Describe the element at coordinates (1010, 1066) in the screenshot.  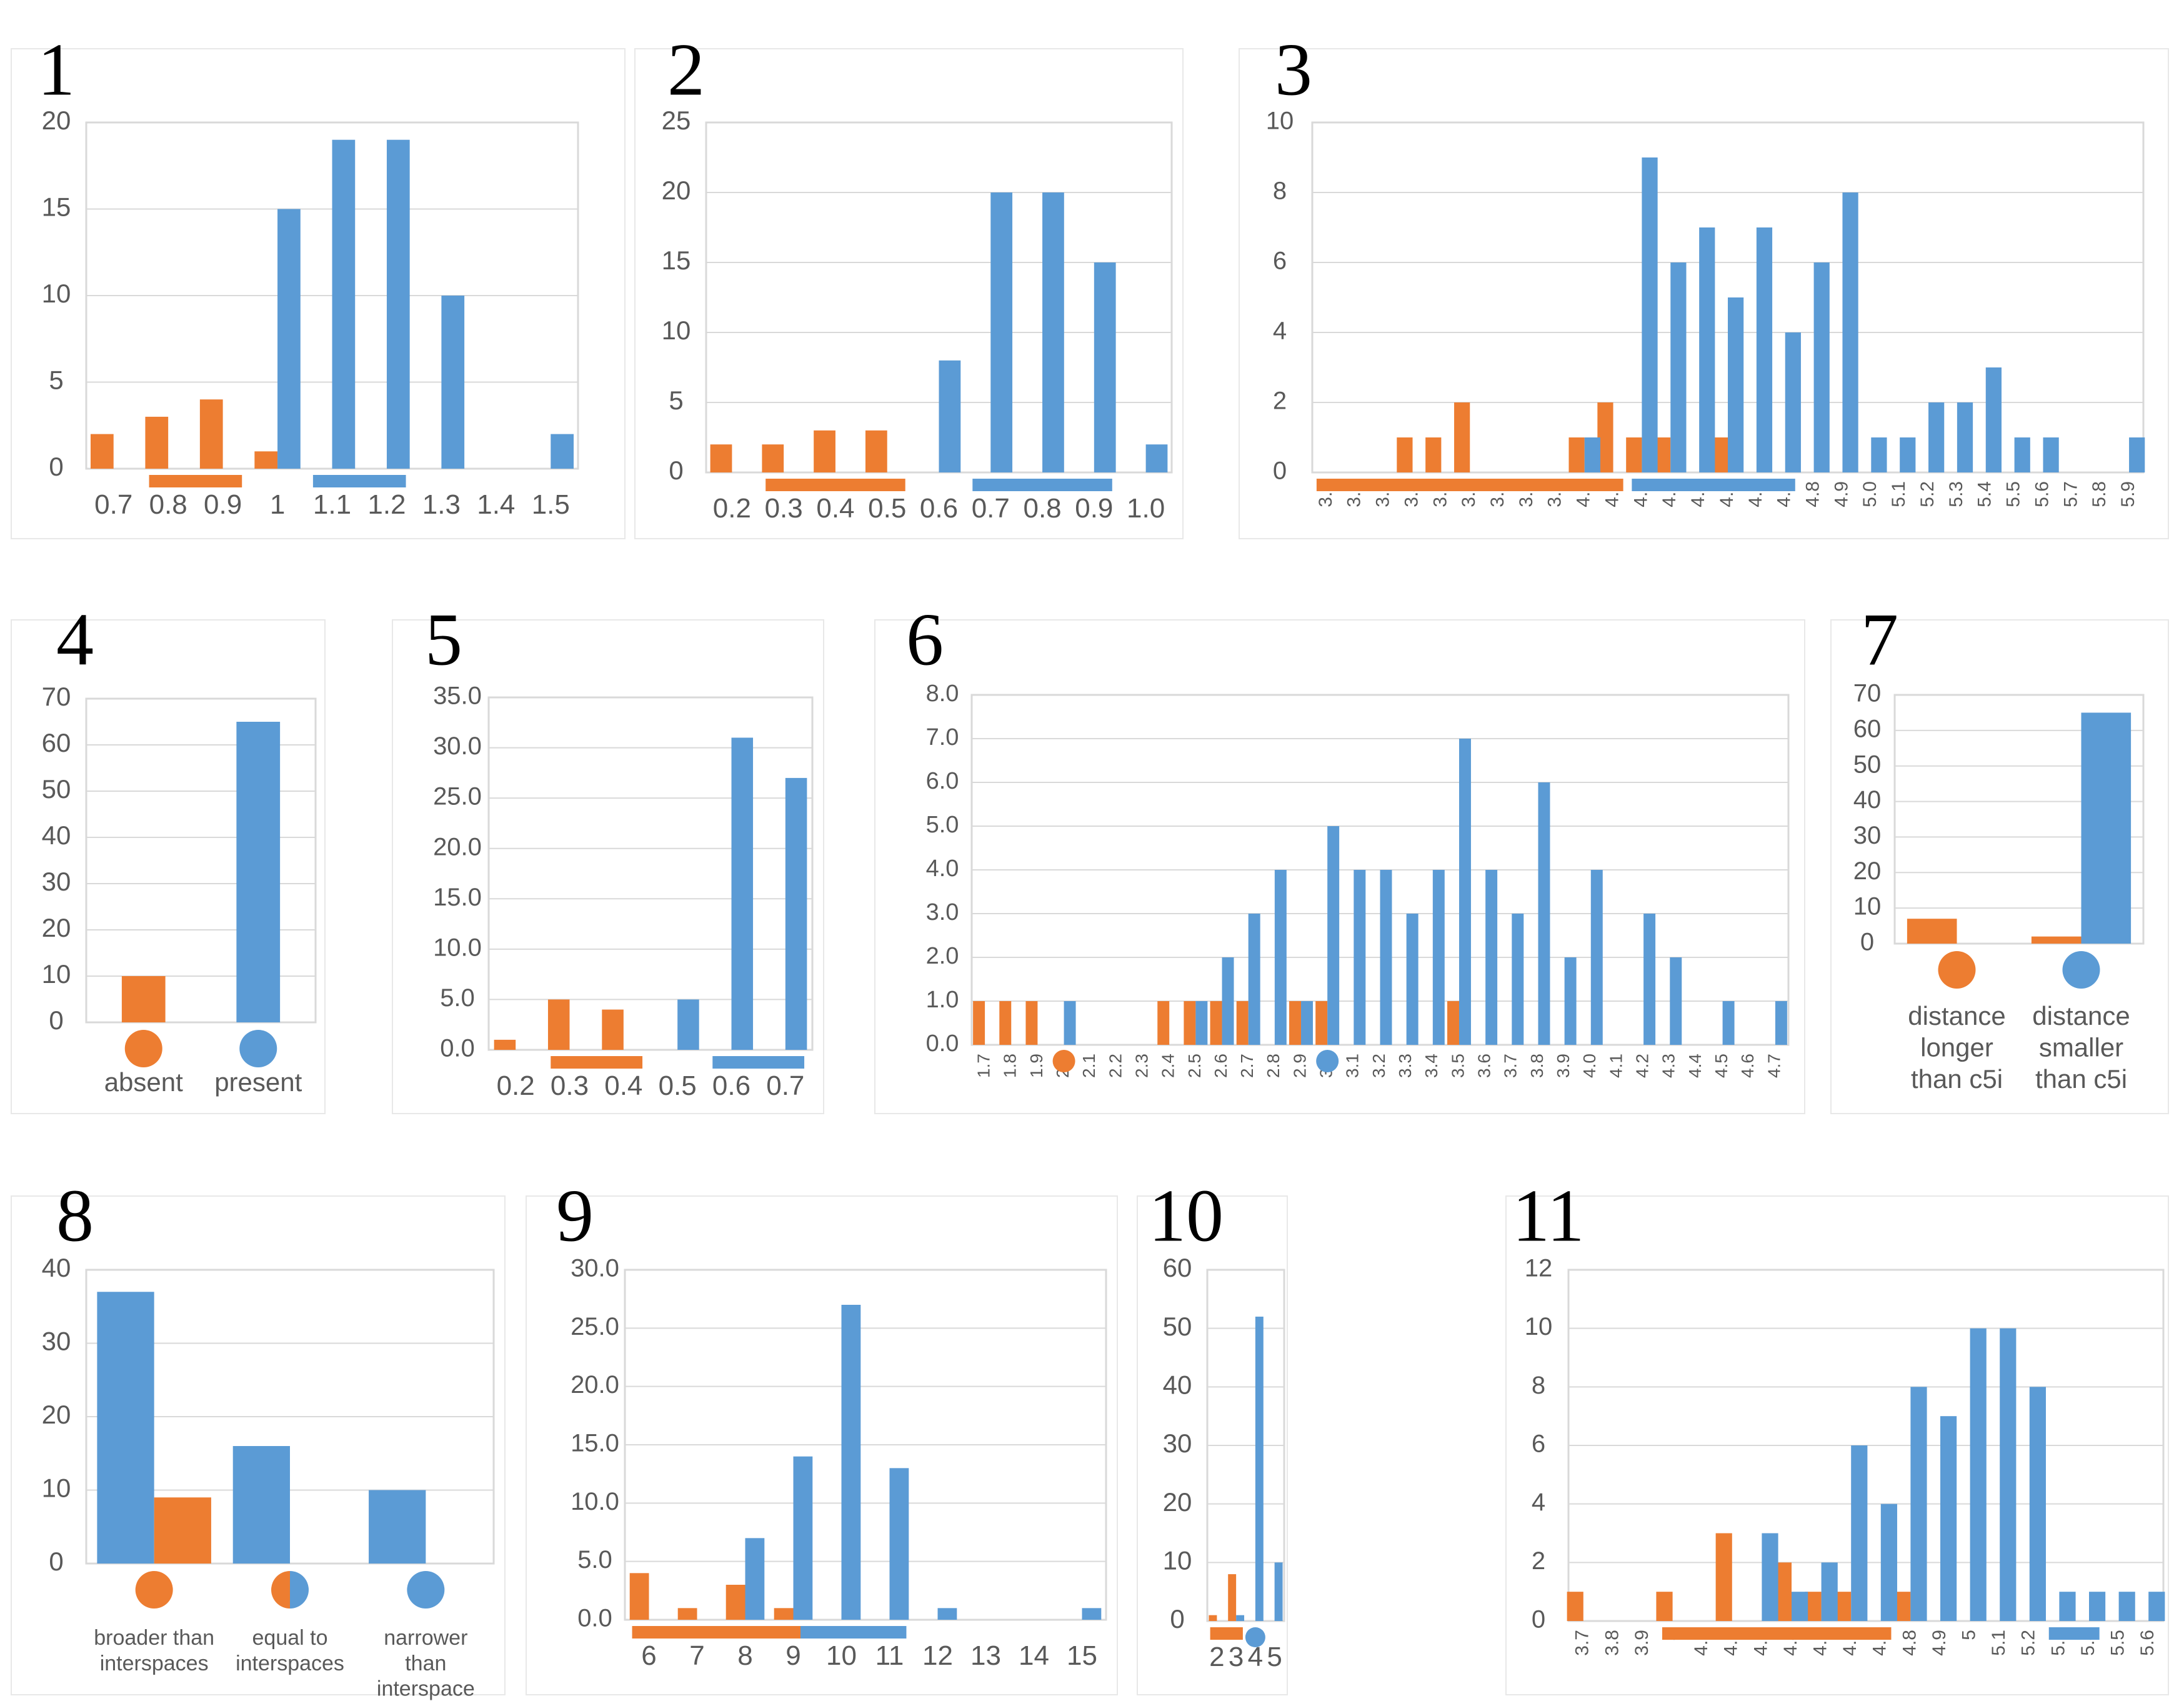
I see `x-tick-label: 1.8` at that location.